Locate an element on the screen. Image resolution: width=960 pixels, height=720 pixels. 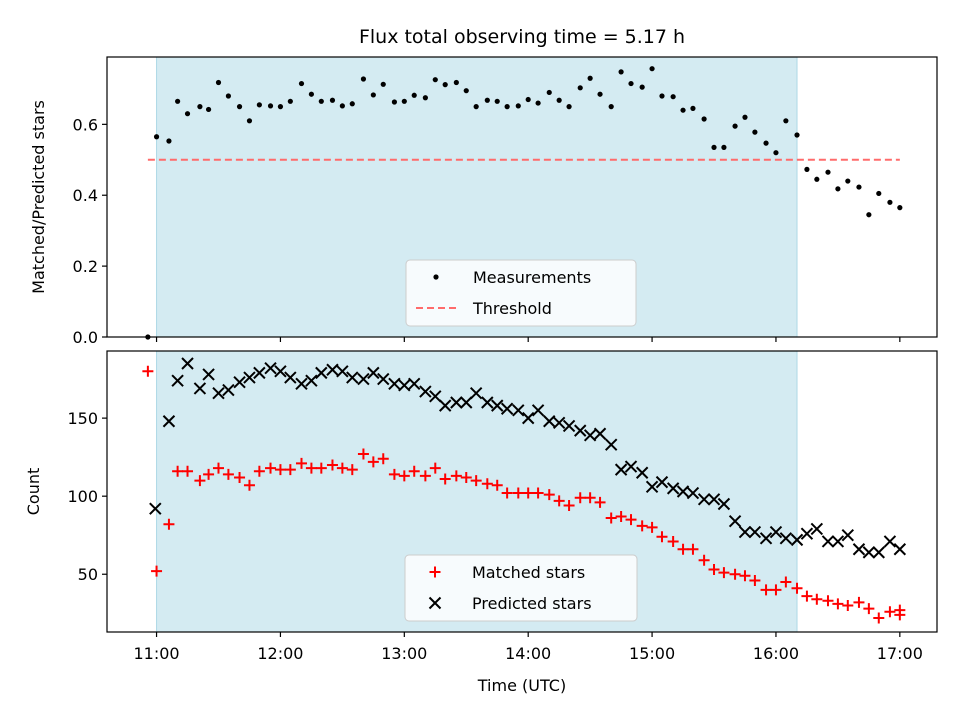
legend-swatch-dot is located at coordinates (436, 277).